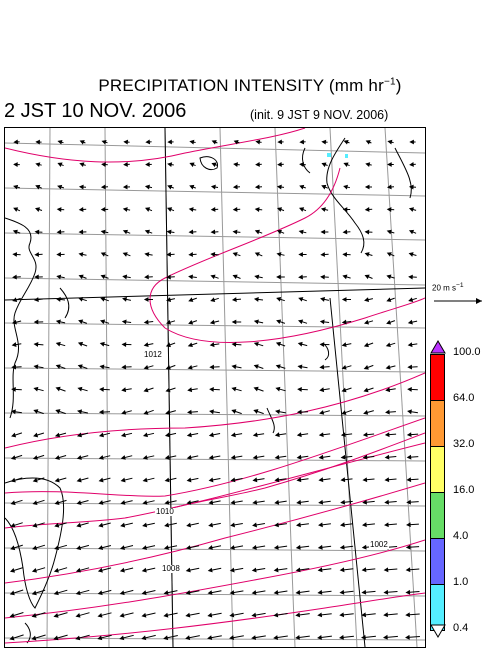 The height and width of the screenshot is (650, 500). What do you see at coordinates (461, 536) in the screenshot?
I see `legend-tick: 4.0` at bounding box center [461, 536].